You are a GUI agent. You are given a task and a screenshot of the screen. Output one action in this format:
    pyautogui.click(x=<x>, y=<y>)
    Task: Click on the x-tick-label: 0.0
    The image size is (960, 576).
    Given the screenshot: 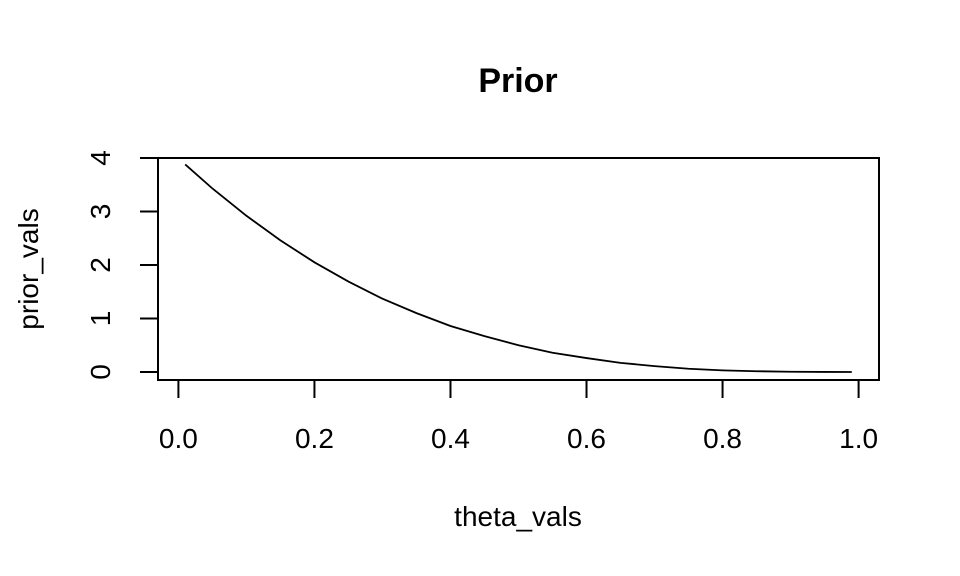 What is the action you would take?
    pyautogui.click(x=178, y=438)
    